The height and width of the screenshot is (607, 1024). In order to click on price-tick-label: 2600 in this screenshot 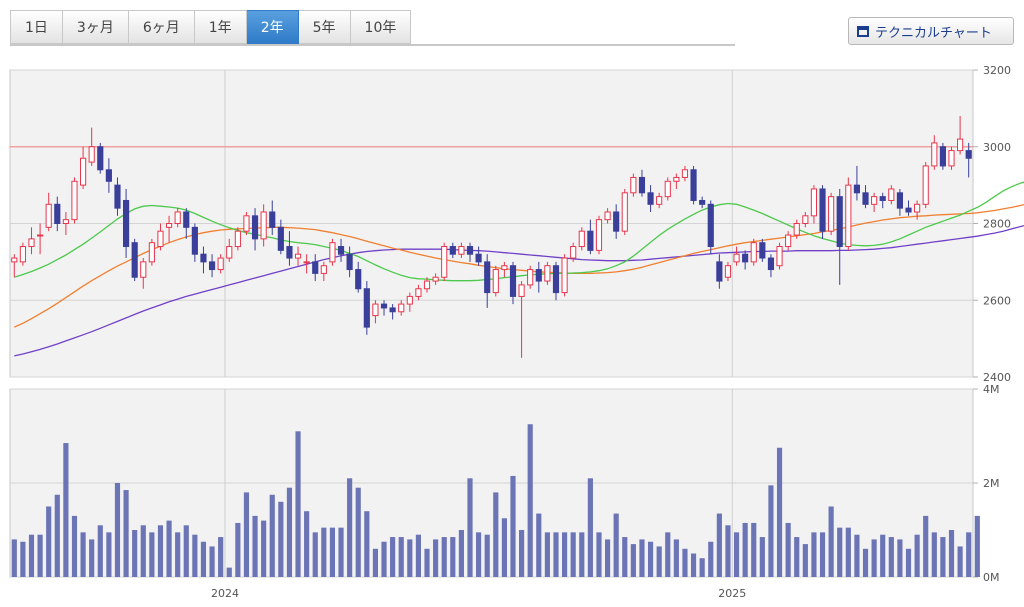, I will do `click(997, 300)`.